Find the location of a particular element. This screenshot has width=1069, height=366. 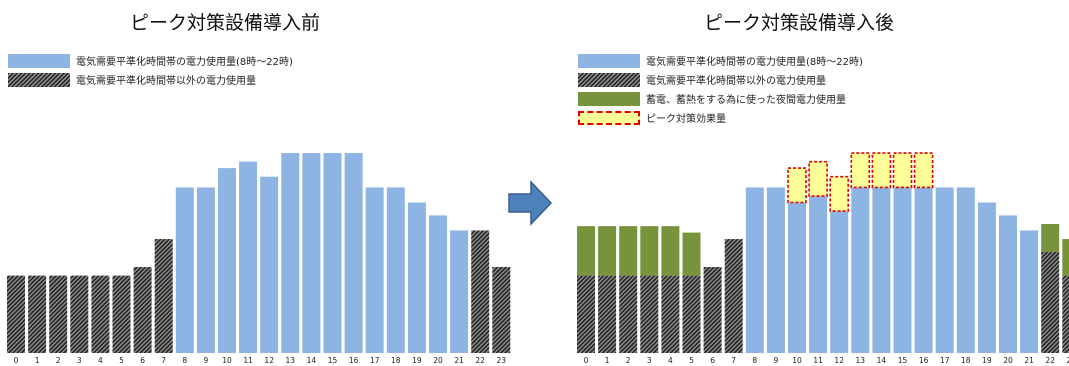

legend-label: 電気需要平準化時間帯の電力使用量(8時～22時) is located at coordinates (184, 62).